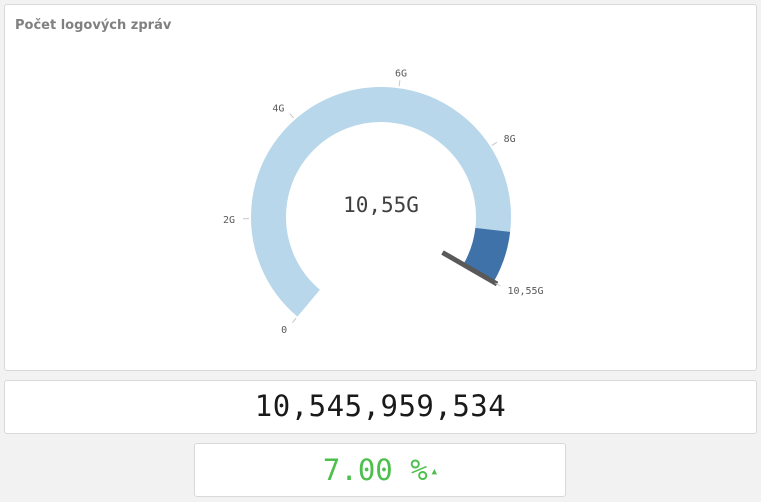  I want to click on panel-title: Počet logových zpráv, so click(93, 25).